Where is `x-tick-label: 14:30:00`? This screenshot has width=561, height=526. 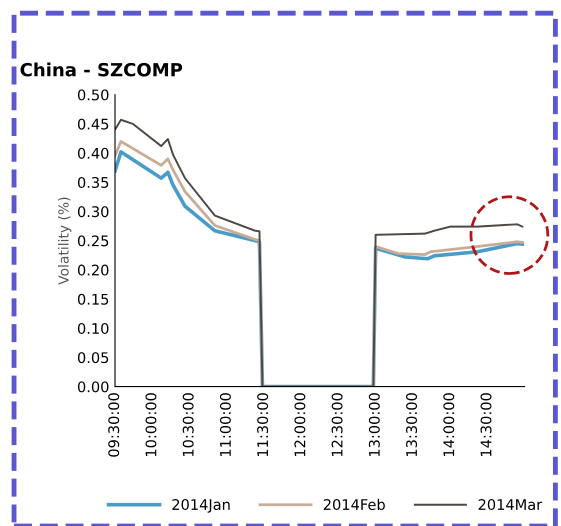
x-tick-label: 14:30:00 is located at coordinates (486, 424).